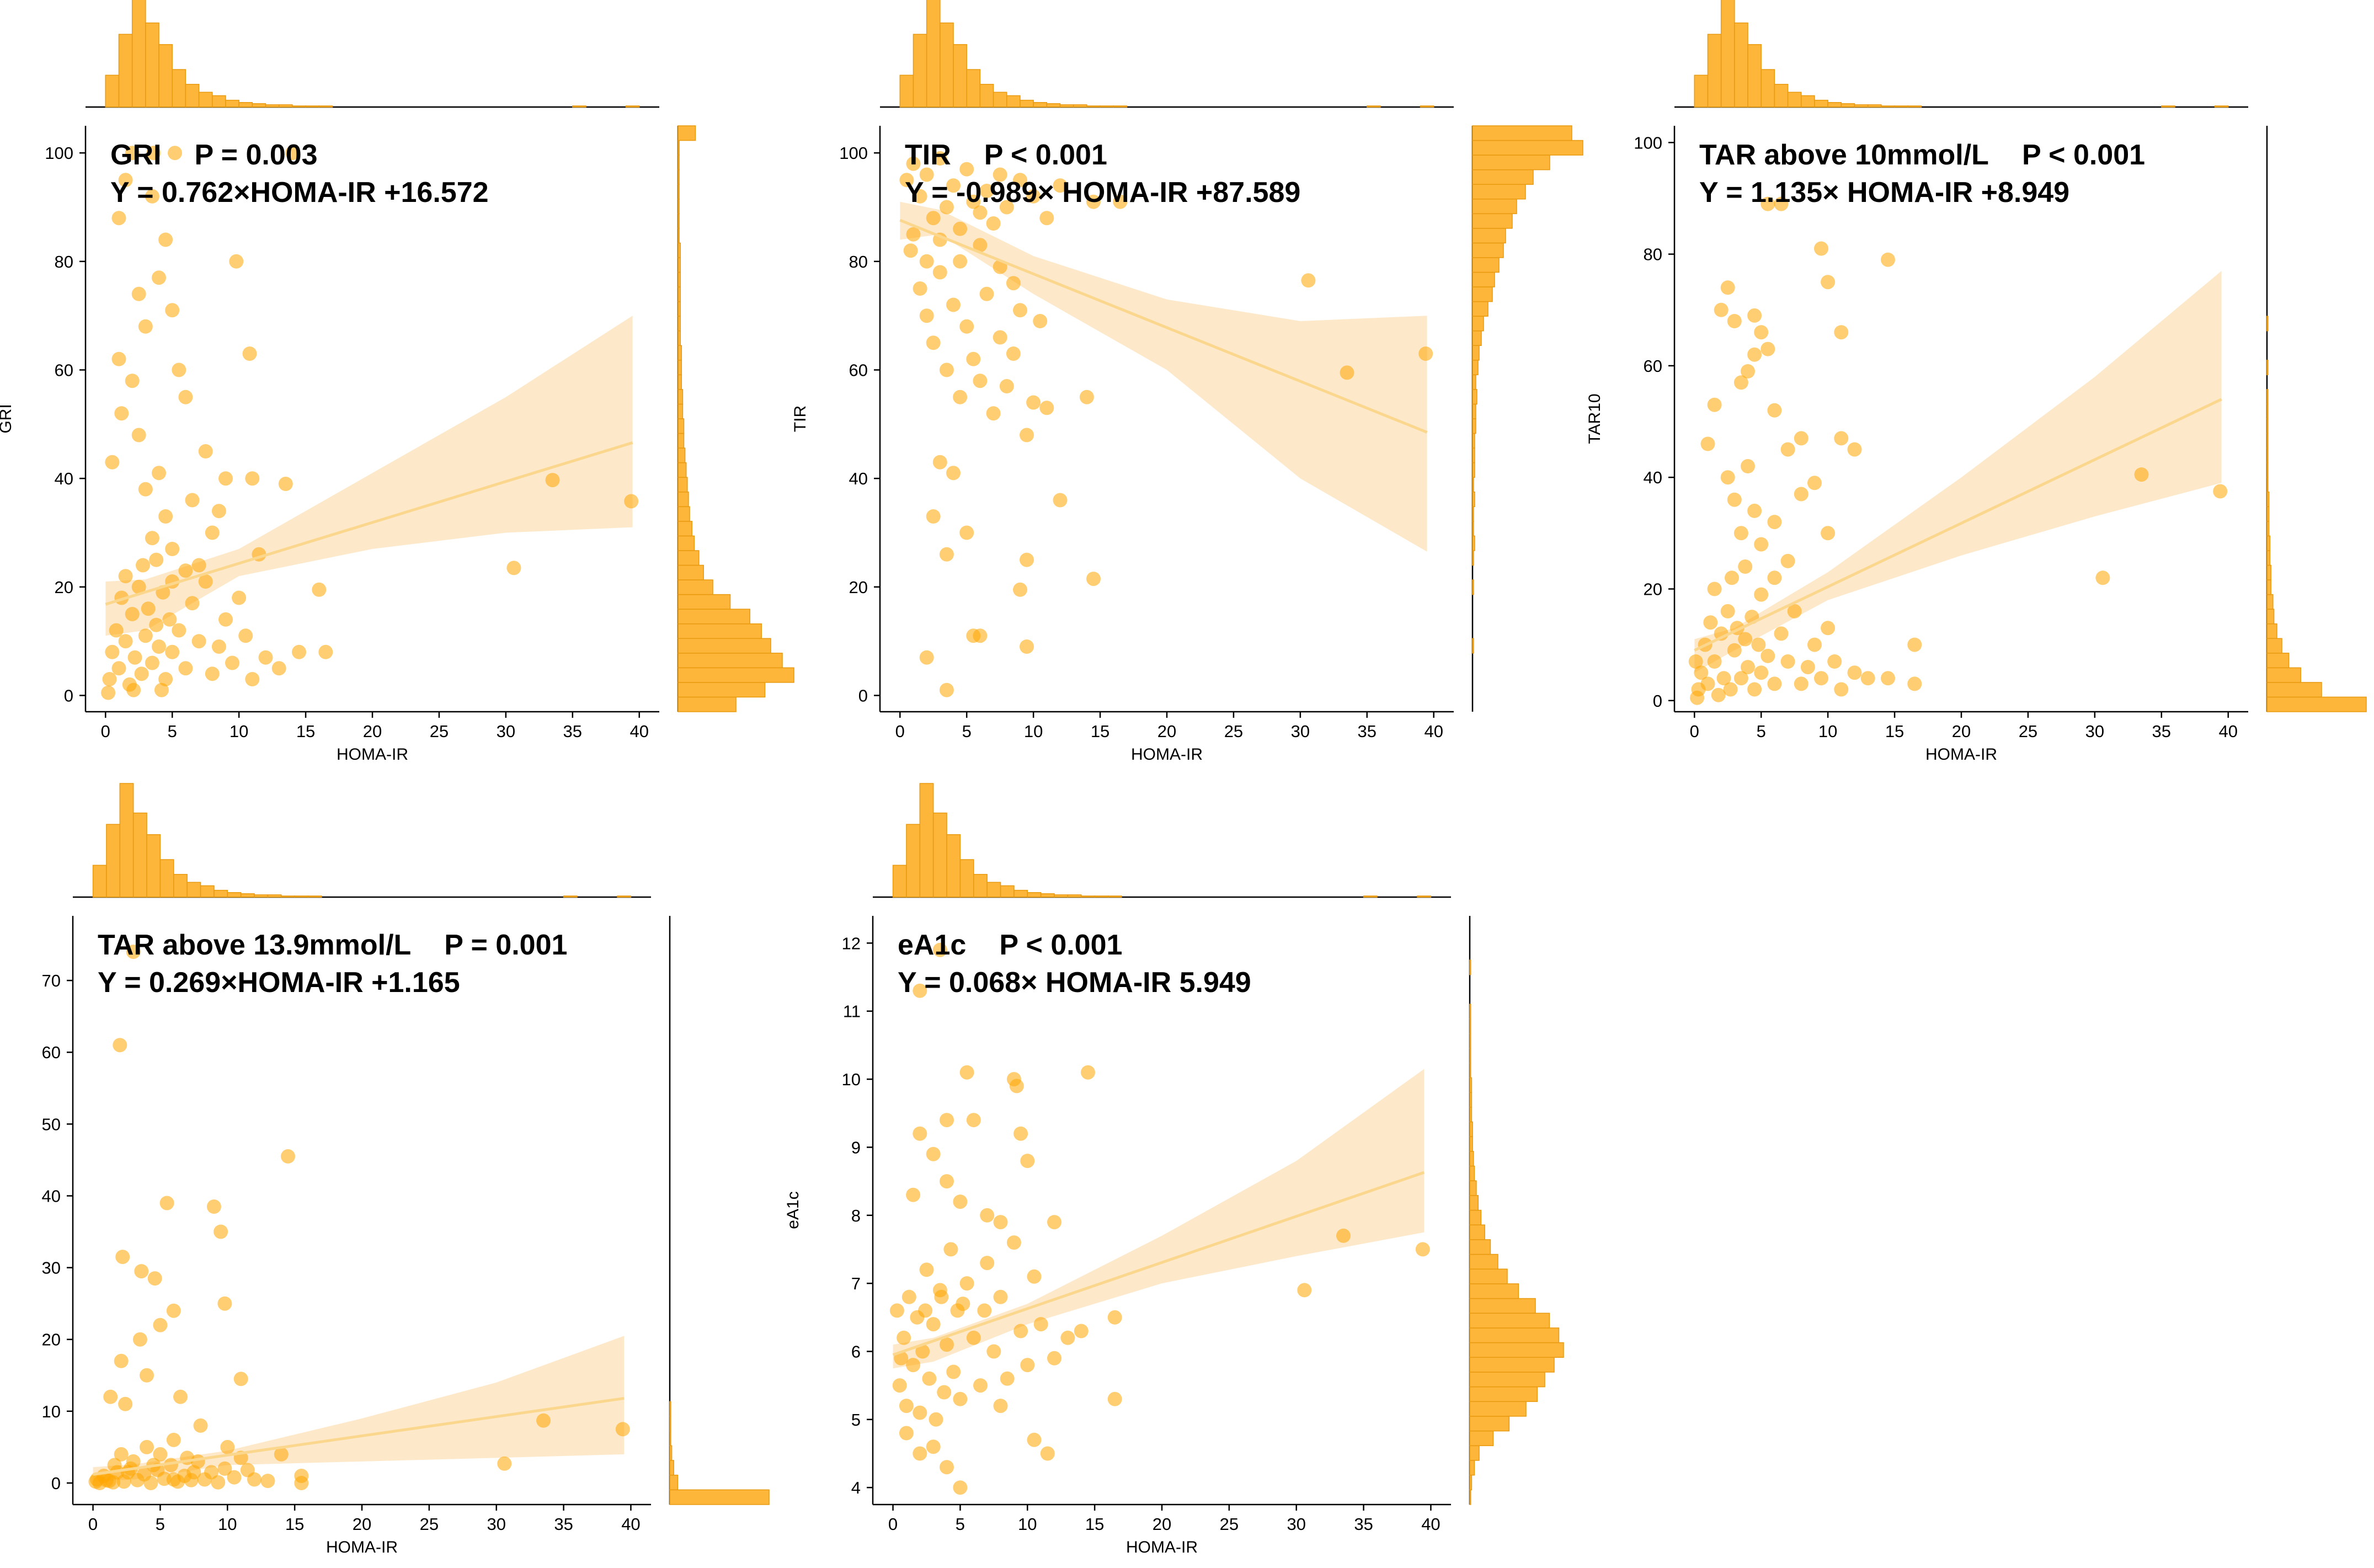 The height and width of the screenshot is (1568, 2374). I want to click on y-tick-label: 30, so click(51, 1268).